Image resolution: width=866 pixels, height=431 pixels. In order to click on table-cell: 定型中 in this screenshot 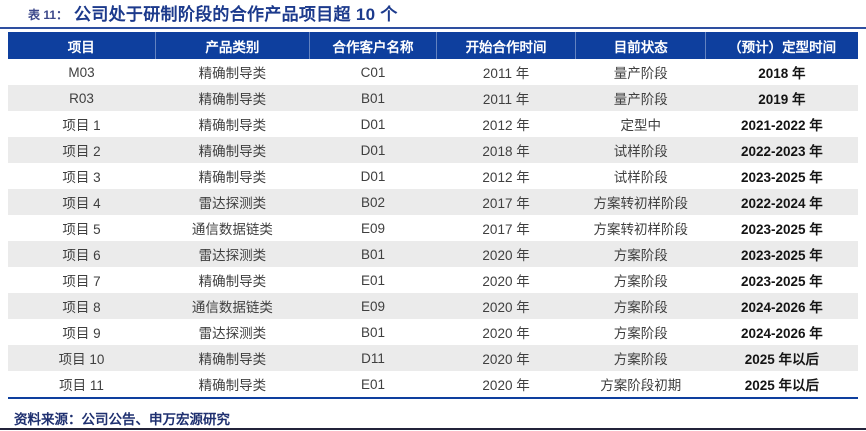, I will do `click(641, 125)`.